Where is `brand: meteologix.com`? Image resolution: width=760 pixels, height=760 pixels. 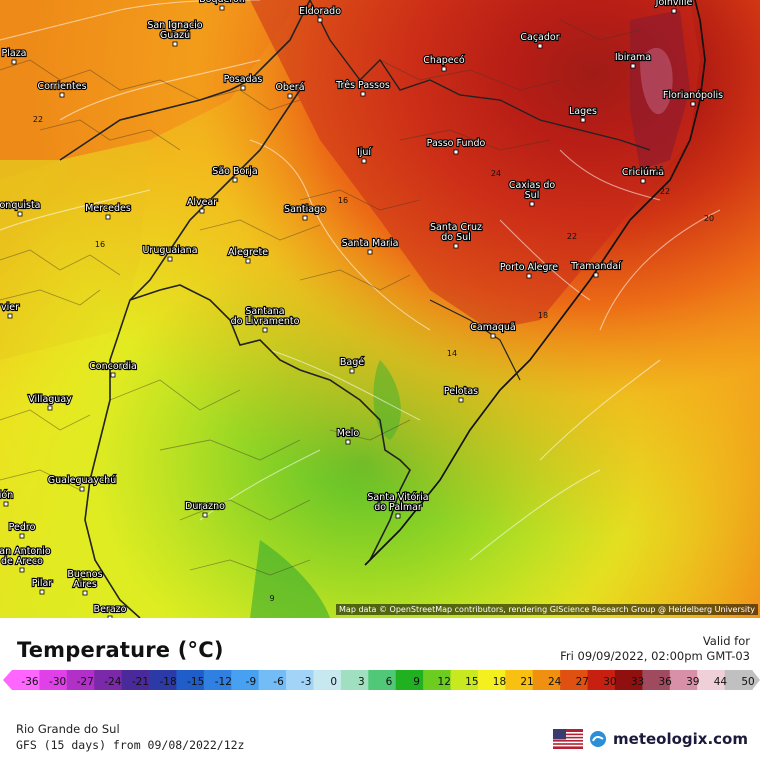
brand: meteologix.com is located at coordinates (650, 739).